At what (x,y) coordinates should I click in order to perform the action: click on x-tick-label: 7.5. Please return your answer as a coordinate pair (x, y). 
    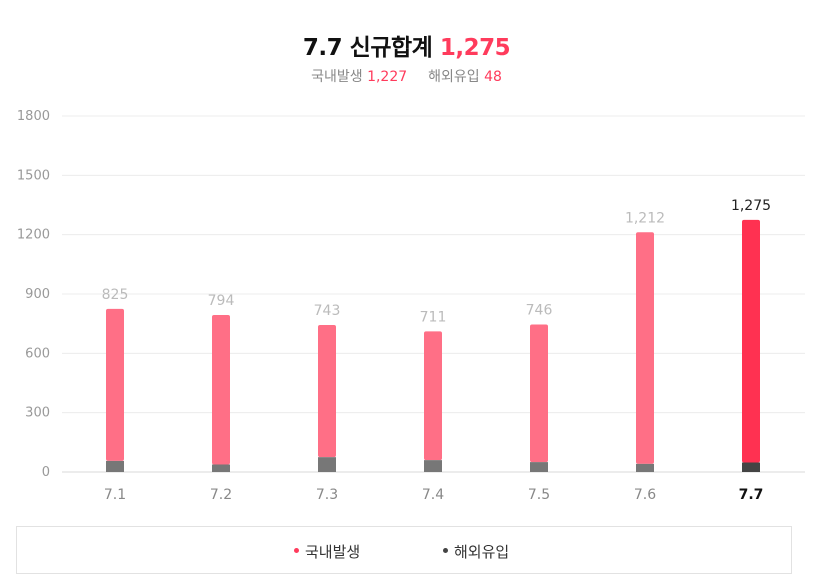
    Looking at the image, I should click on (539, 495).